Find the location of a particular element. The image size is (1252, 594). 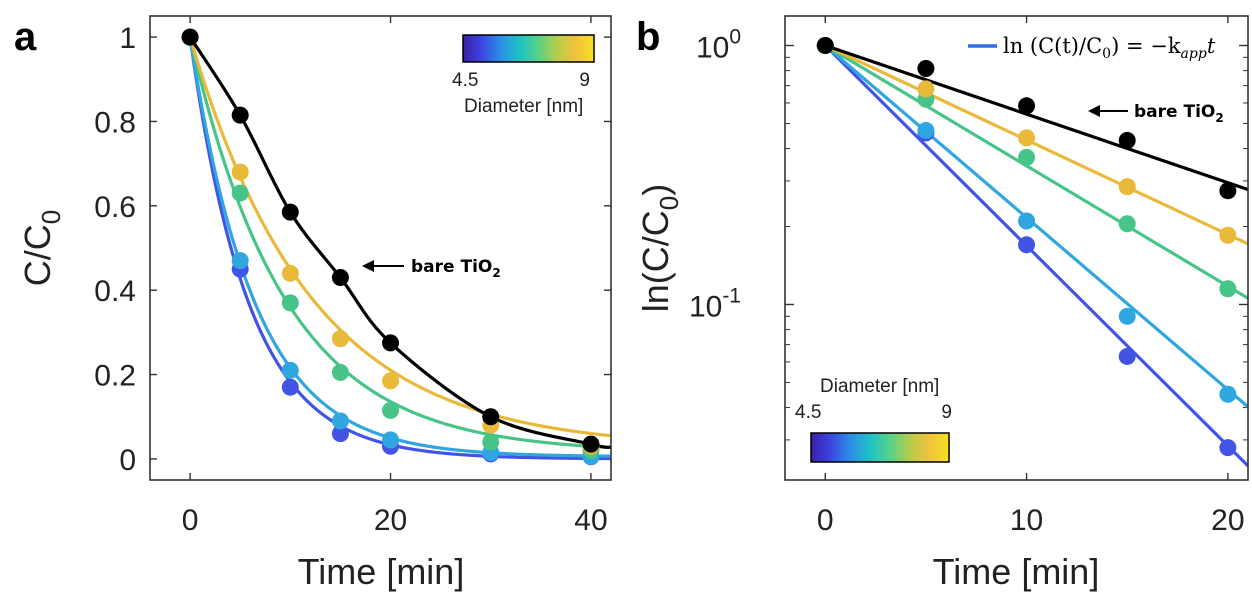

panel-a-ytick-label: 0 is located at coordinates (127, 460).